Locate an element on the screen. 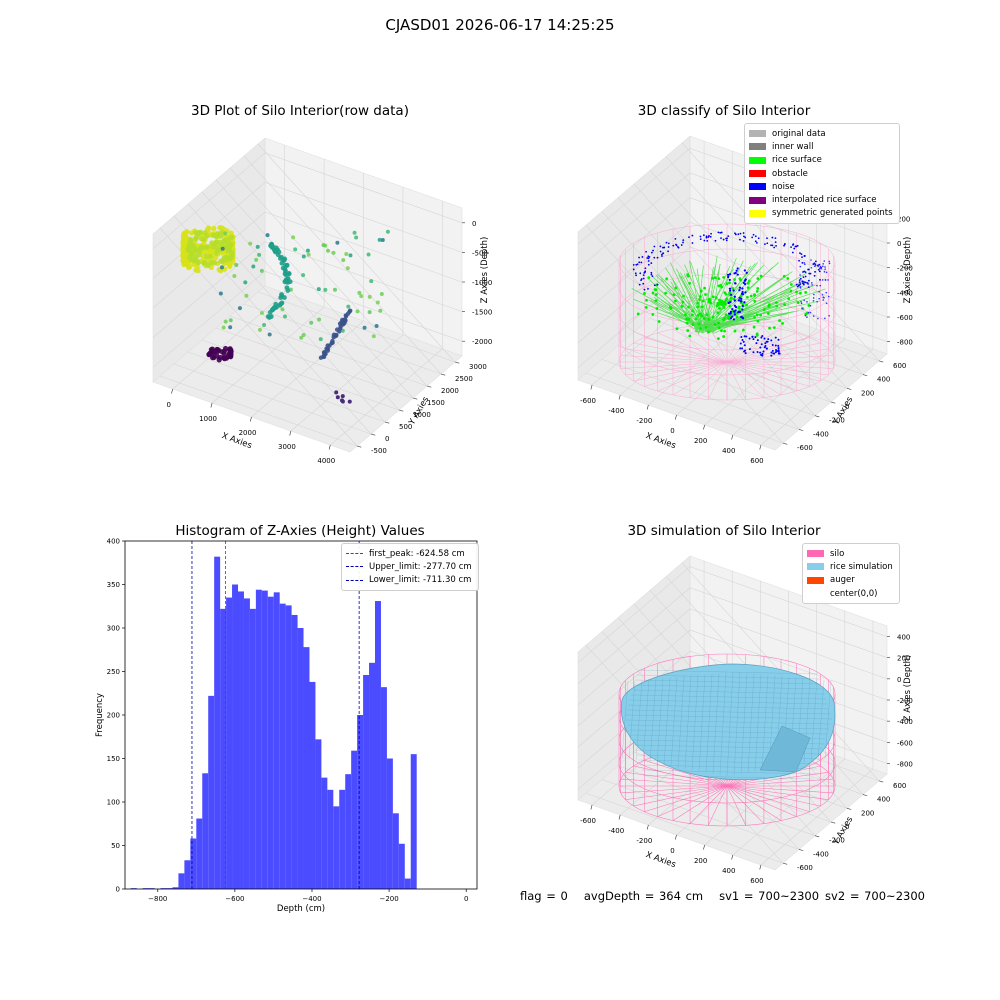 This screenshot has height=1000, width=1000. cls-rice-points is located at coordinates (723, 307).